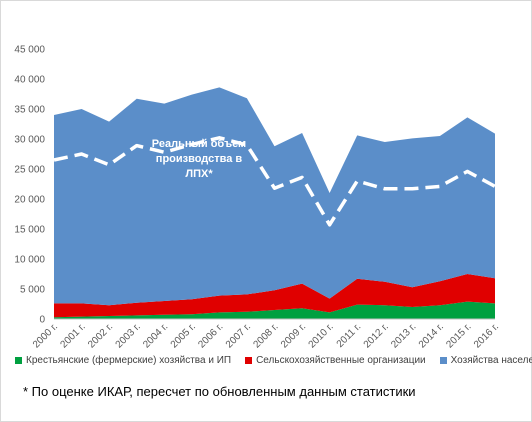  Describe the element at coordinates (491, 360) in the screenshot. I see `legend-label-households: Хозяйства населения` at that location.